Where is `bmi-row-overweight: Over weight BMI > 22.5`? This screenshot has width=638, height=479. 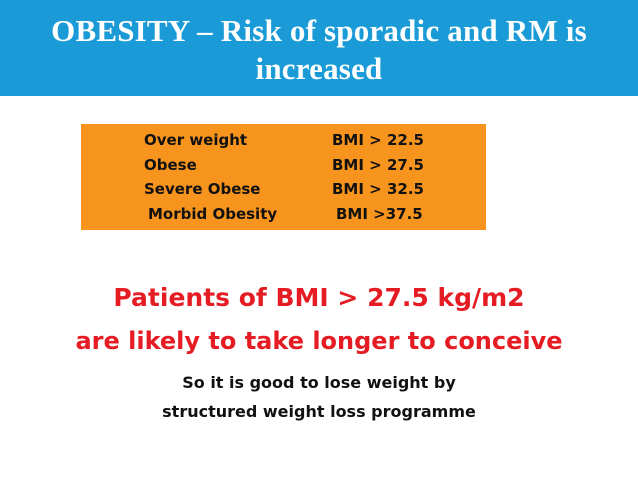
bmi-row-overweight: Over weight BMI > 22.5 is located at coordinates (283, 140).